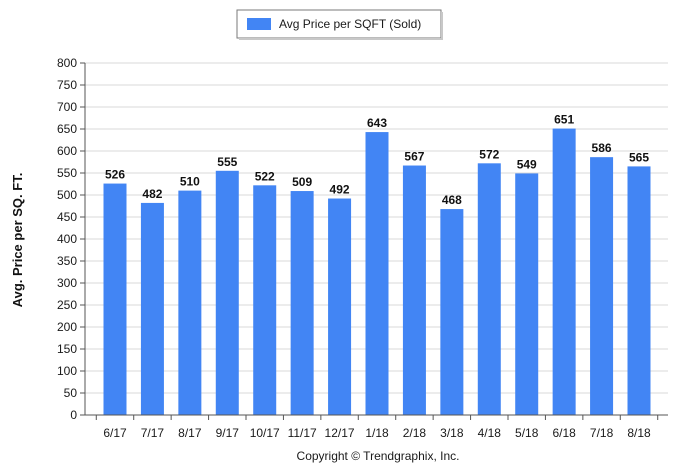  Describe the element at coordinates (115, 175) in the screenshot. I see `data-label: 526` at that location.